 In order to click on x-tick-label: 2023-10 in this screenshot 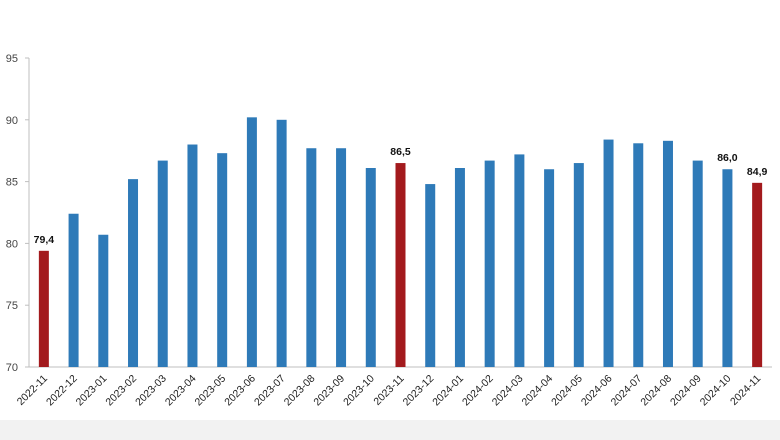, I will do `click(359, 391)`.